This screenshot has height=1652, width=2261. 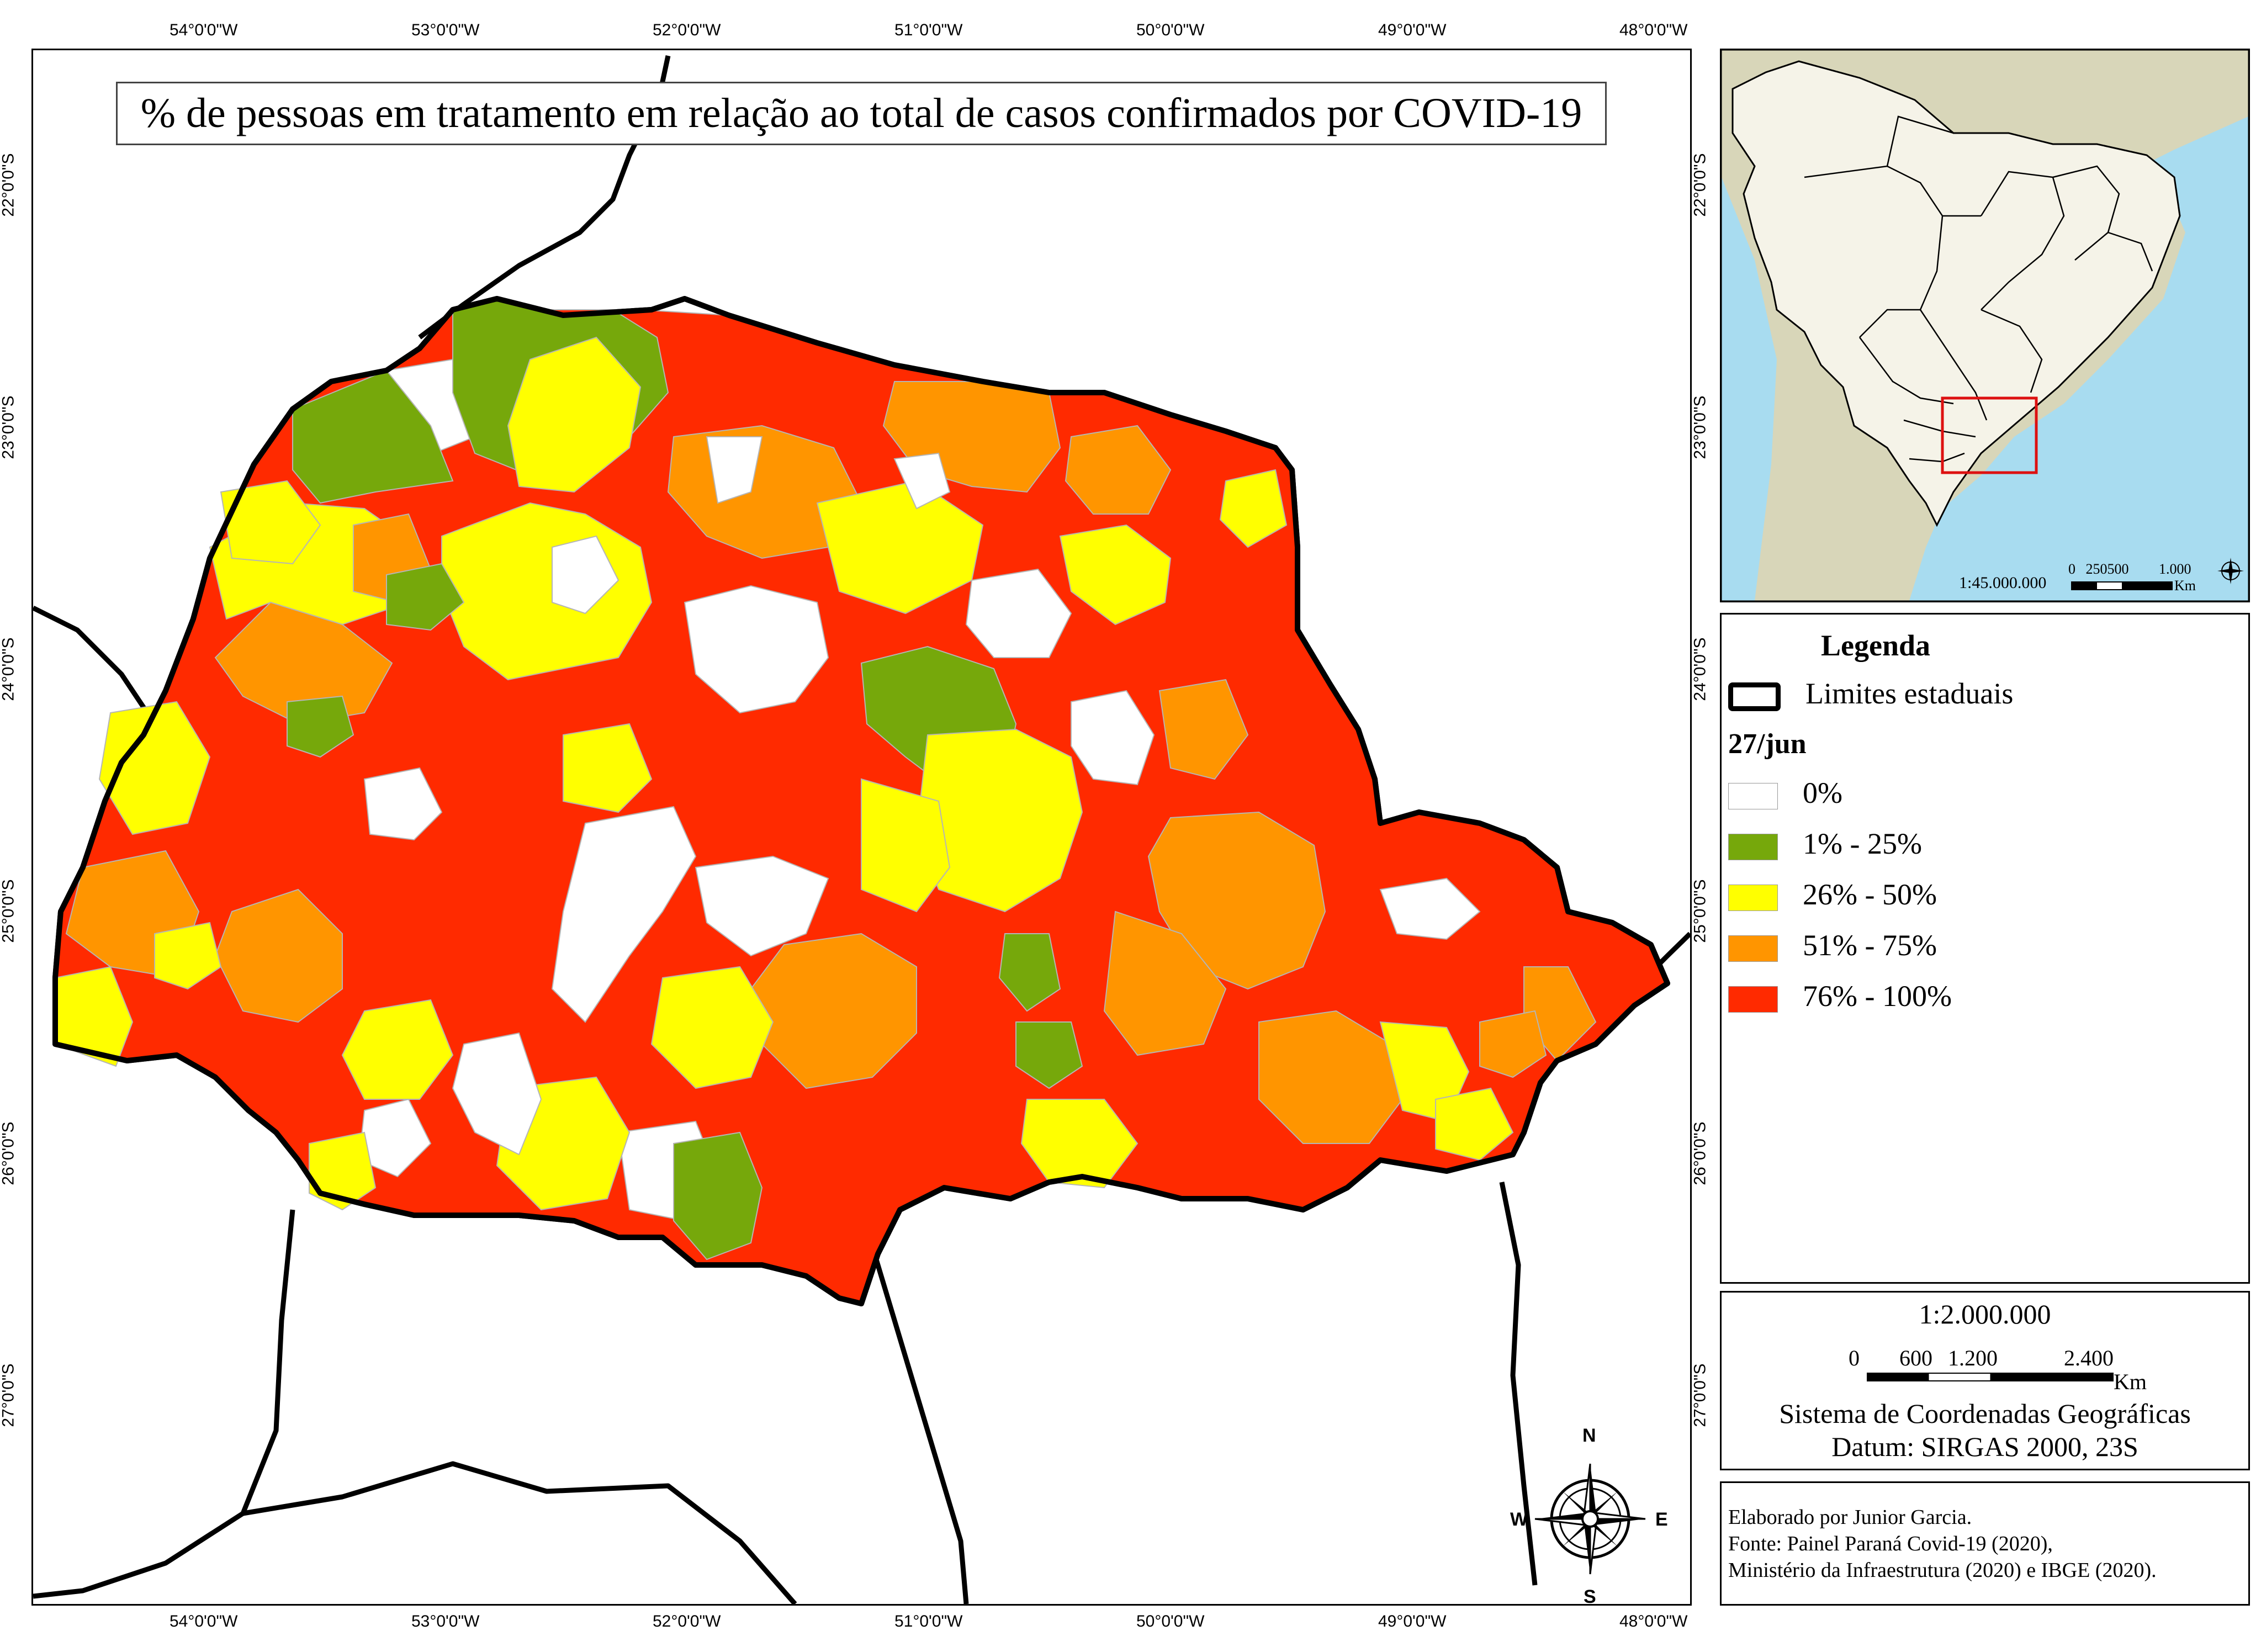 I want to click on inset-map-svg, so click(x=1985, y=325).